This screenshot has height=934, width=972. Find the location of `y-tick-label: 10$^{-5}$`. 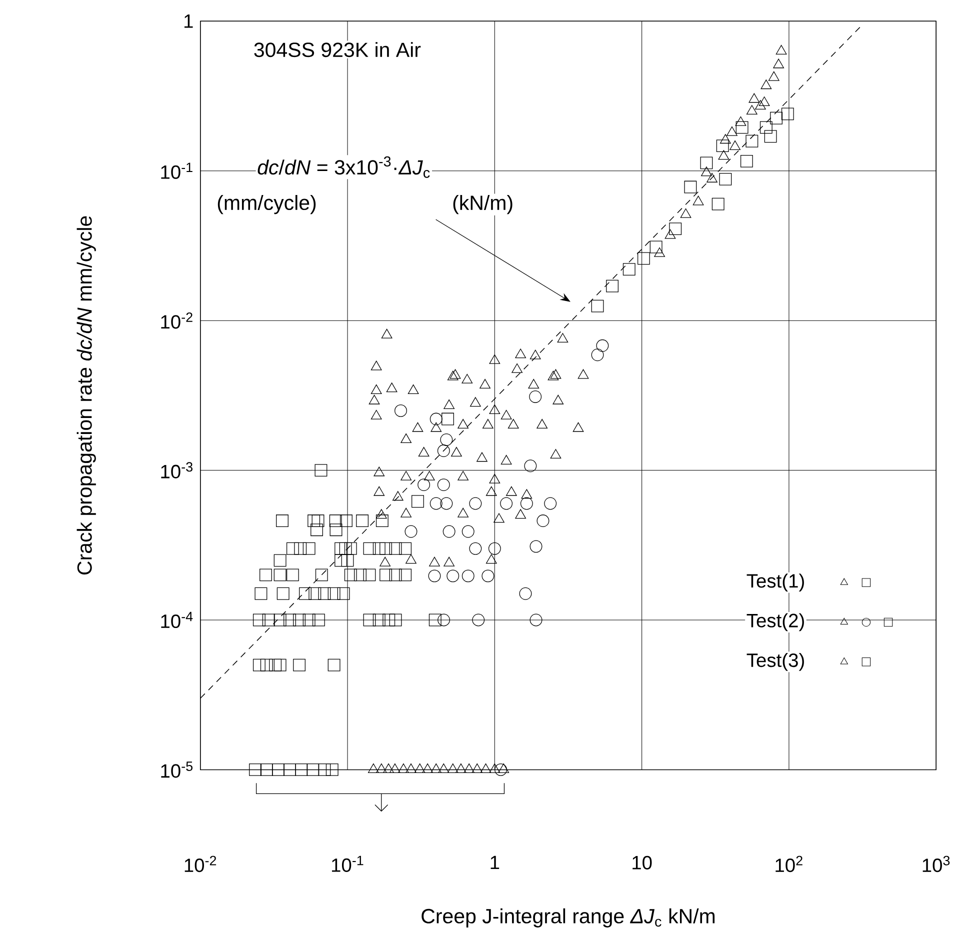

y-tick-label: 10$^{-5}$ is located at coordinates (177, 770).